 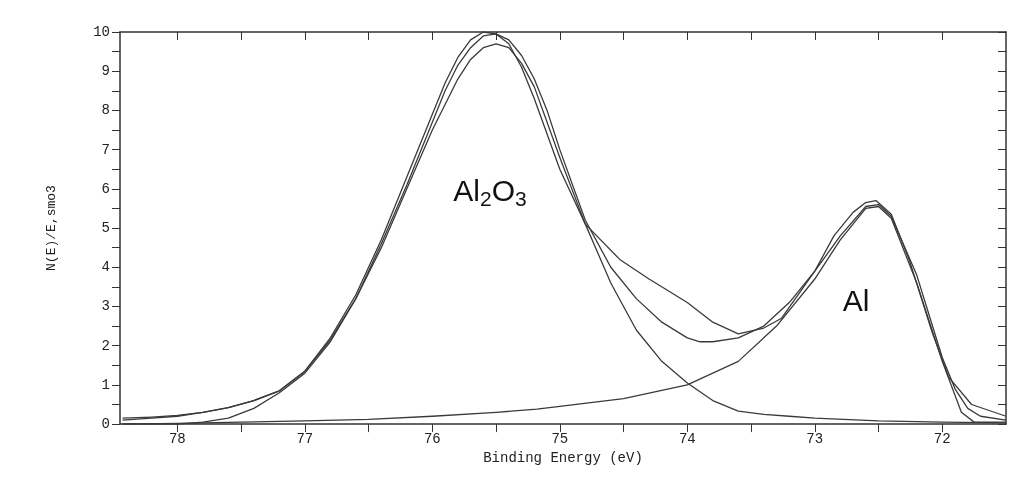 What do you see at coordinates (432, 439) in the screenshot?
I see `x-tick-label: 76` at bounding box center [432, 439].